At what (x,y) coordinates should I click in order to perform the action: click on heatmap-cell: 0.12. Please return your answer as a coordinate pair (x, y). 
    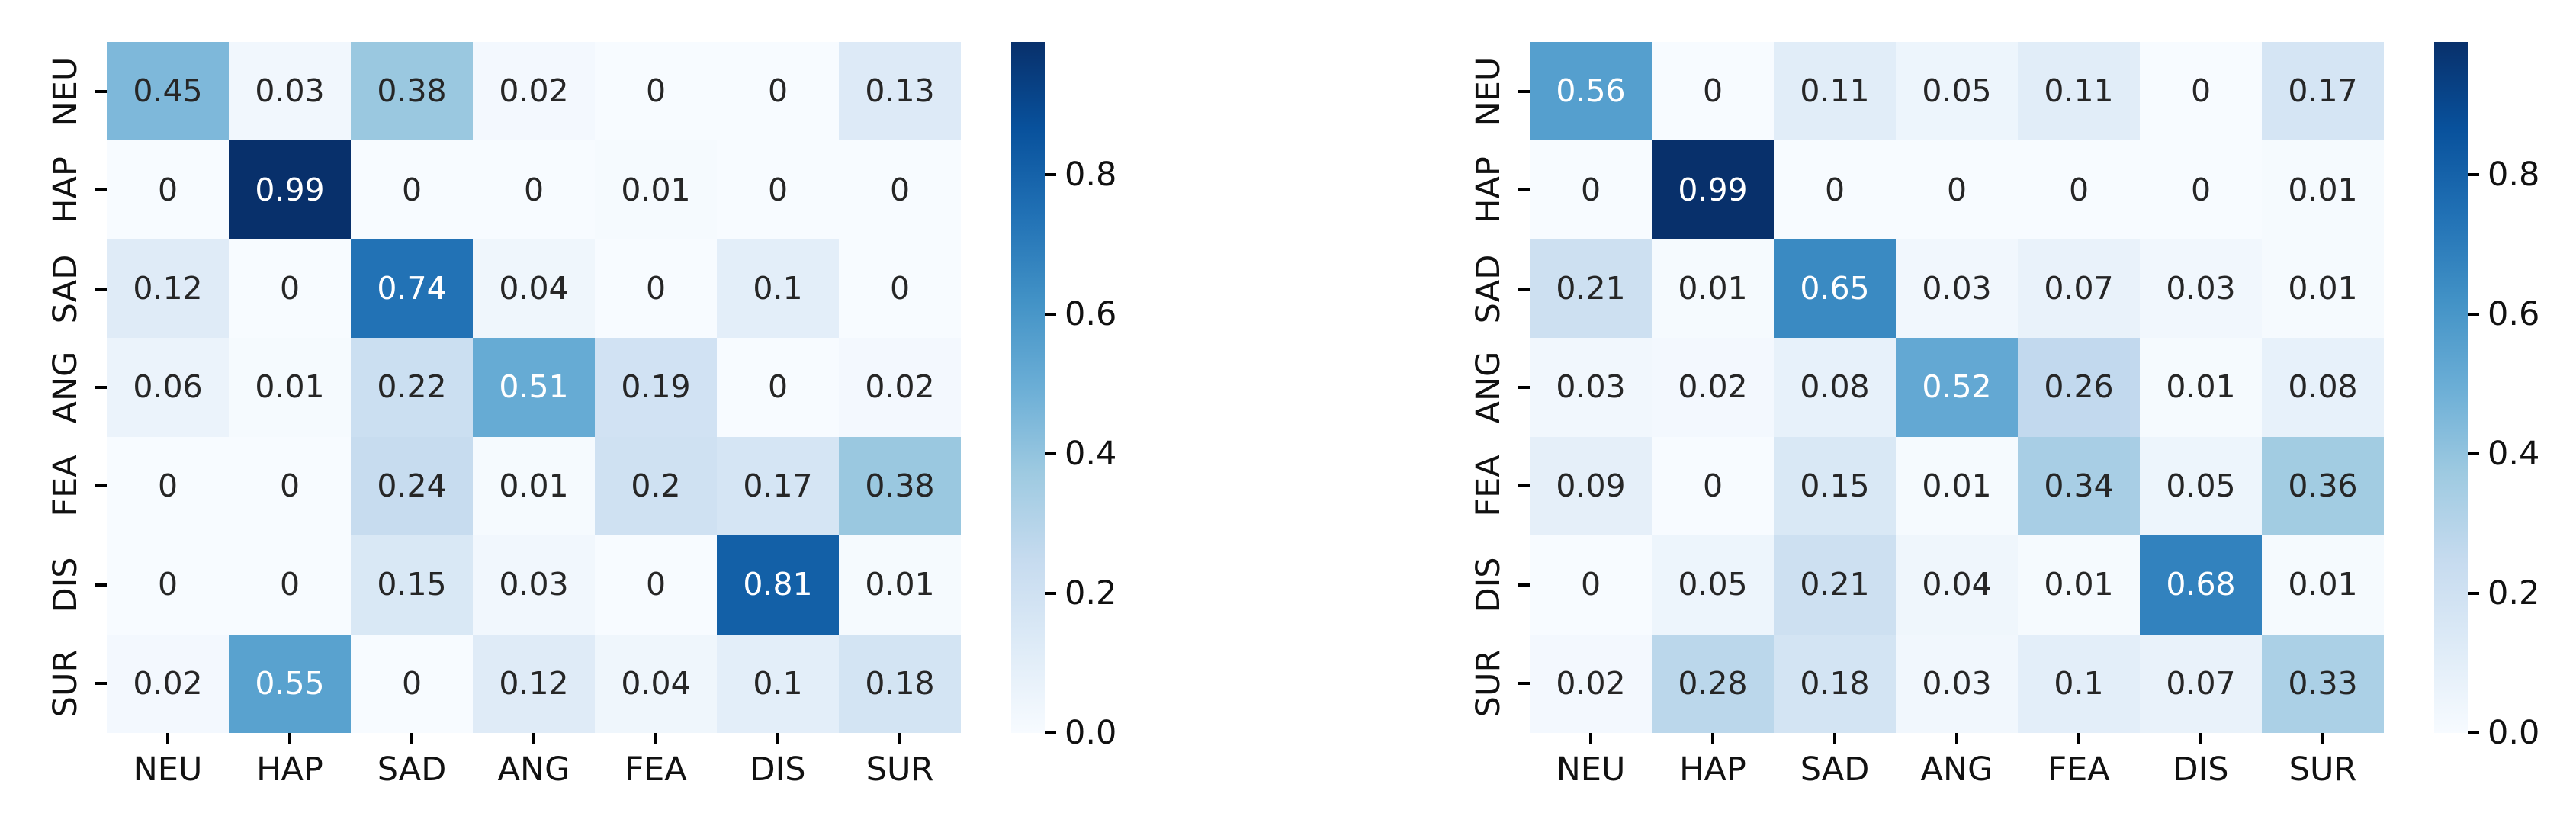
    Looking at the image, I should click on (168, 289).